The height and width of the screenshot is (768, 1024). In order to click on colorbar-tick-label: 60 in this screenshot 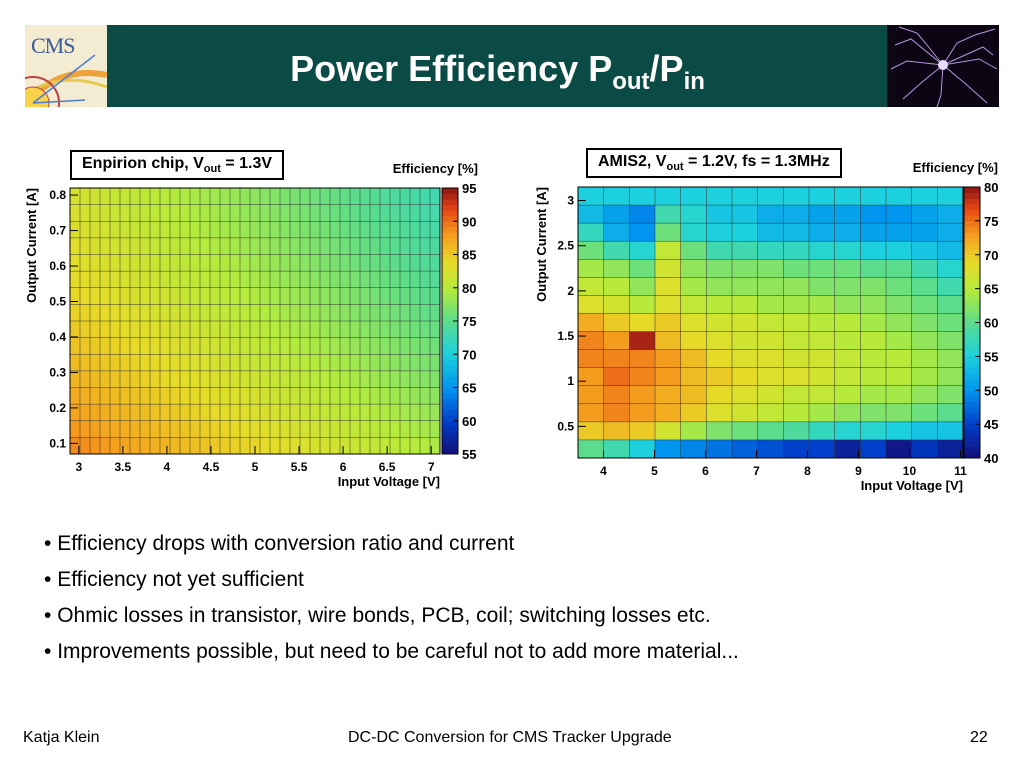, I will do `click(991, 323)`.